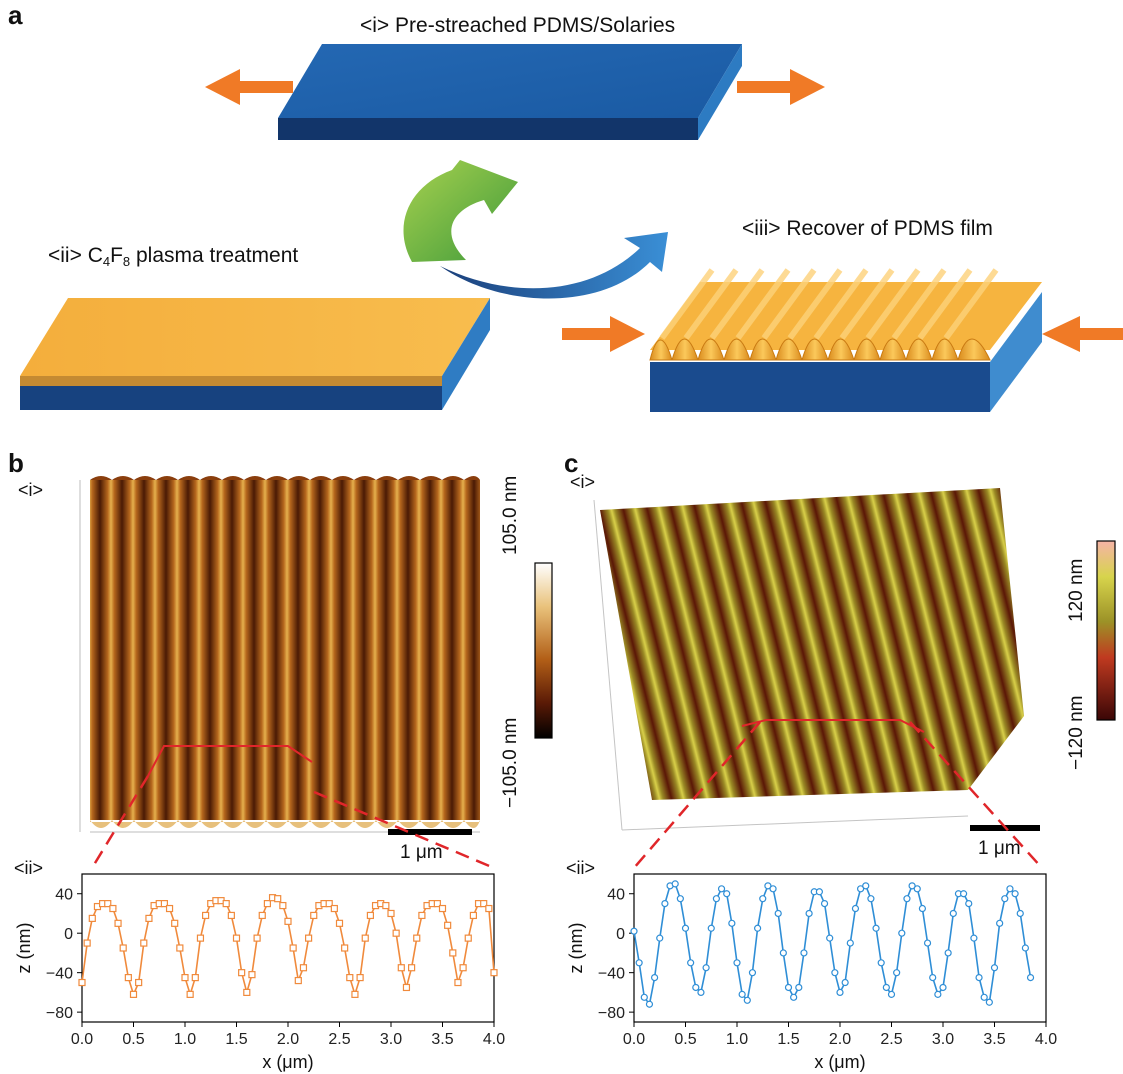  What do you see at coordinates (292, 822) in the screenshot?
I see `zoom-lines-b` at bounding box center [292, 822].